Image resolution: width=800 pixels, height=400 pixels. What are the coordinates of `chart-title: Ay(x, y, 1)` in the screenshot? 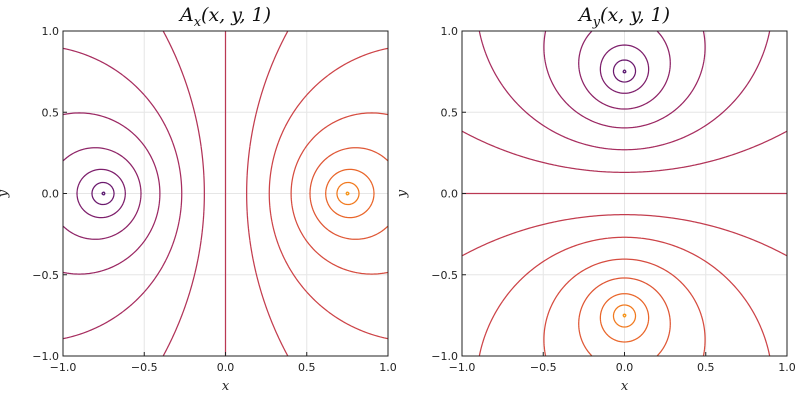 It's located at (623, 17).